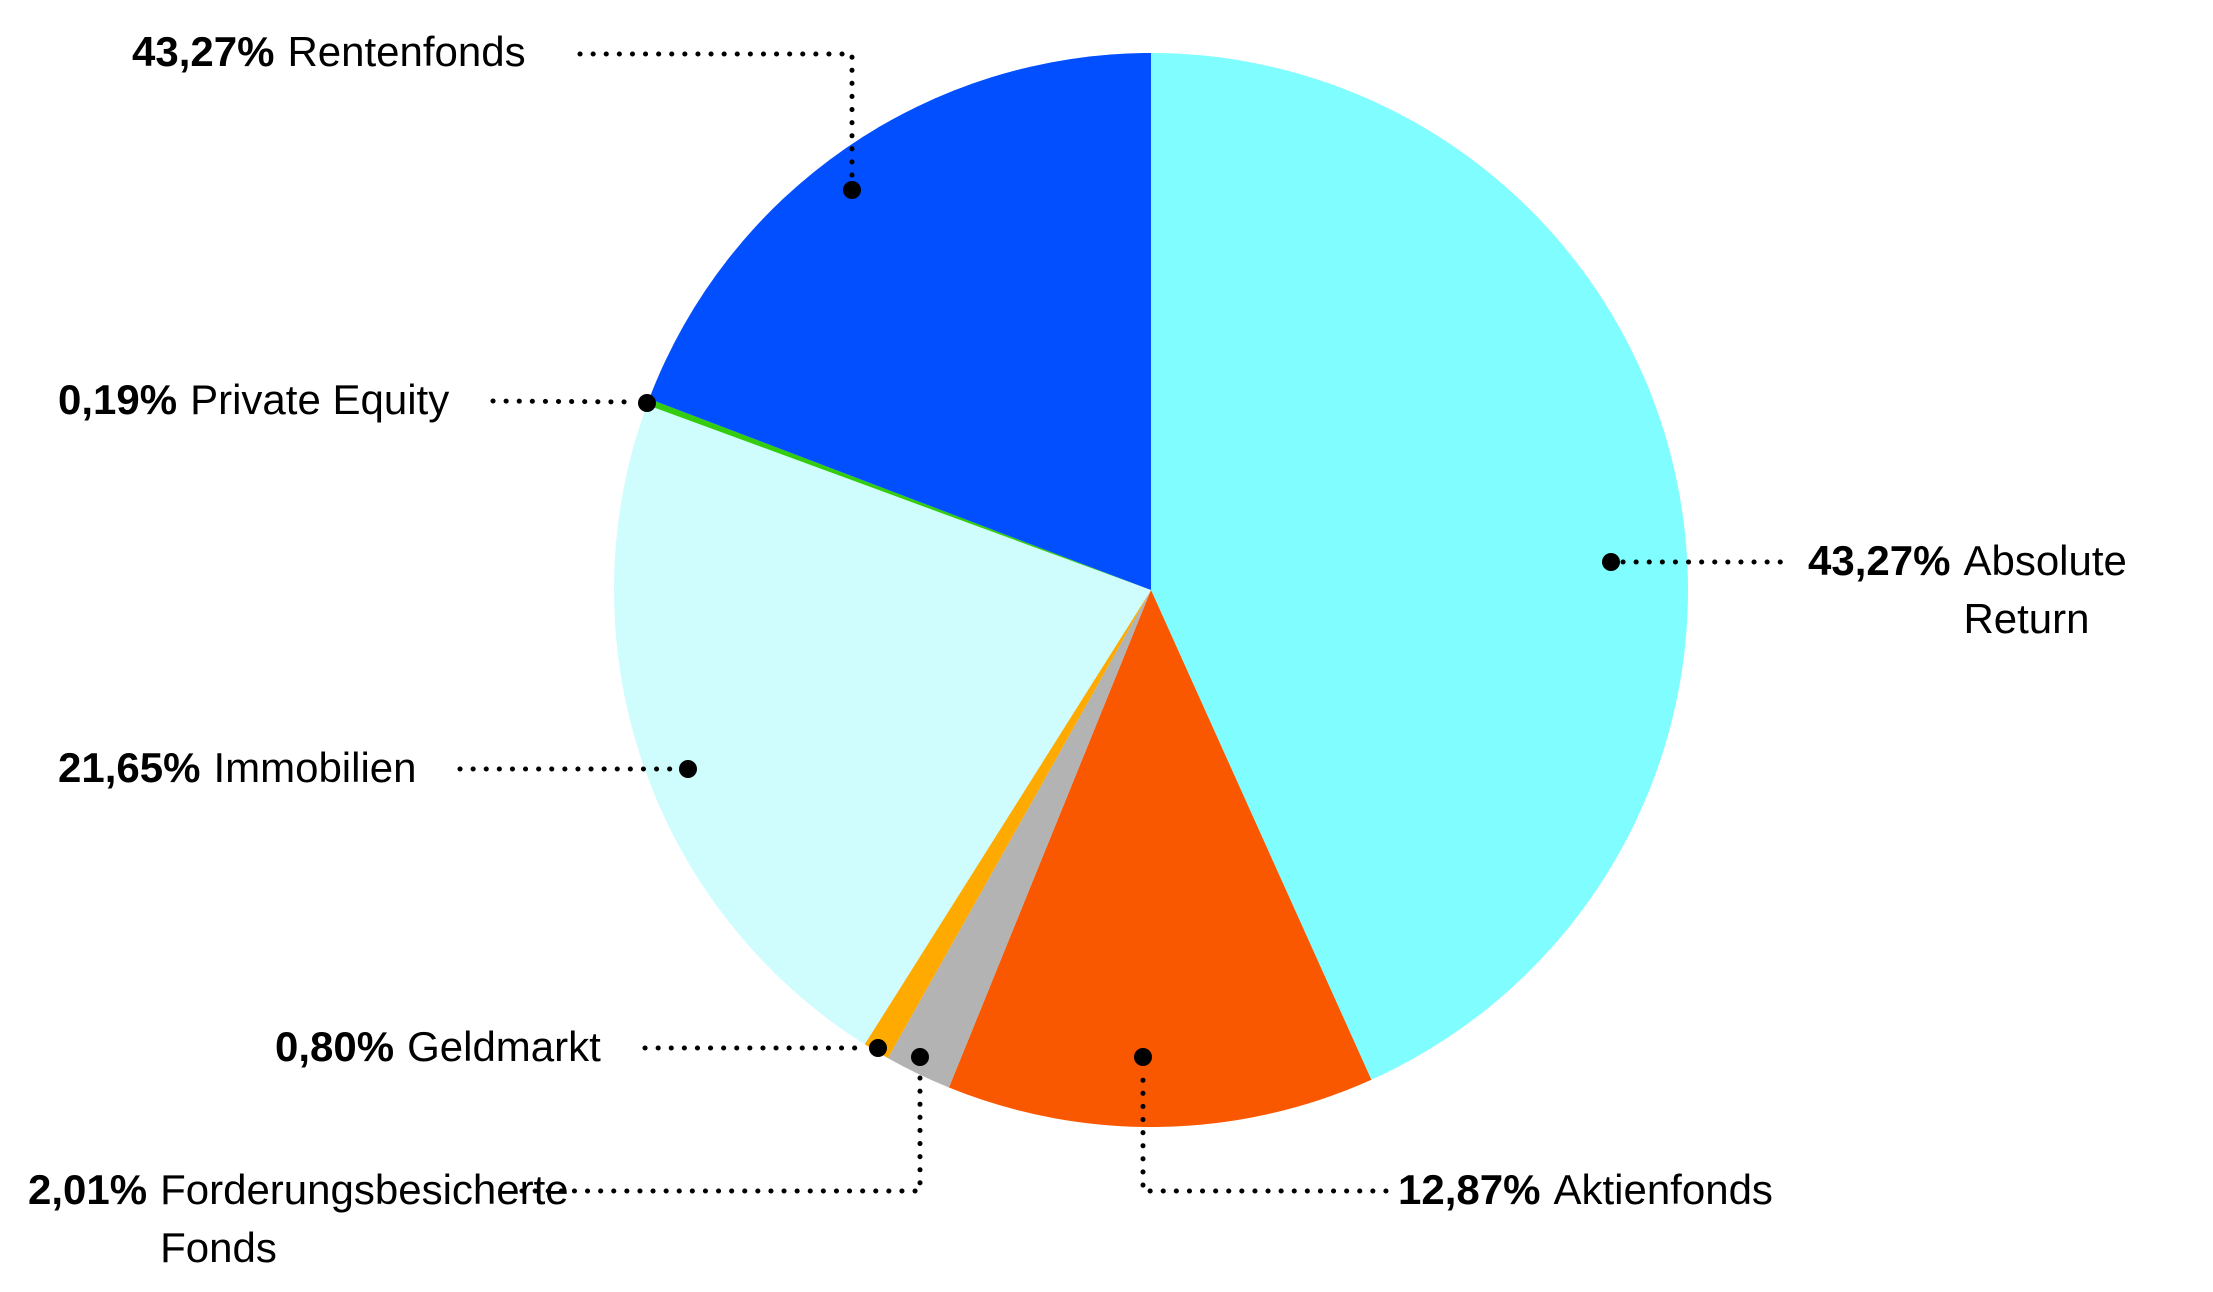 This screenshot has width=2213, height=1292. I want to click on leader-dot-forderungsbesicherte-fonds, so click(920, 1057).